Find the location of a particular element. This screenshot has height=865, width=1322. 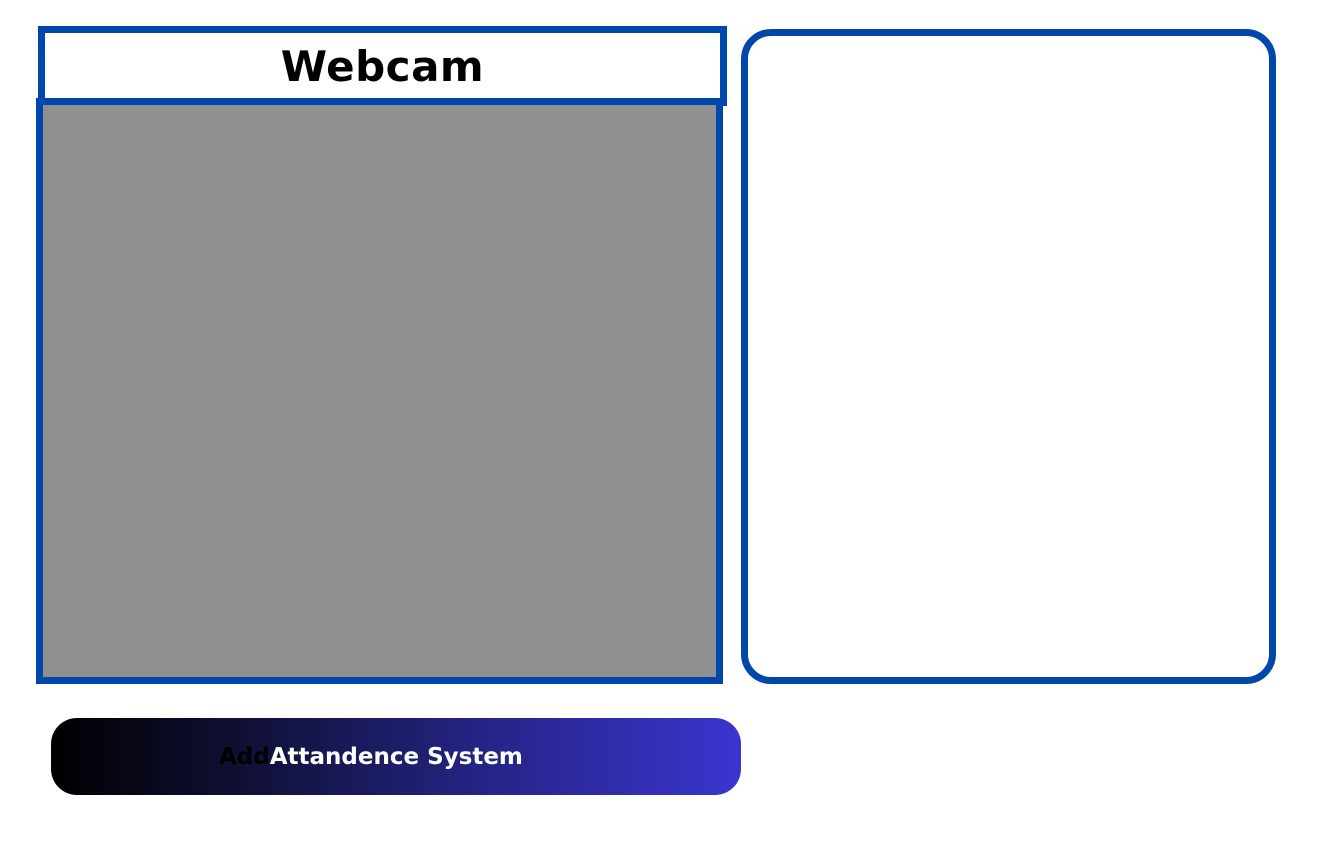

add-attendance-system-button: AddAttandence System is located at coordinates (396, 756).